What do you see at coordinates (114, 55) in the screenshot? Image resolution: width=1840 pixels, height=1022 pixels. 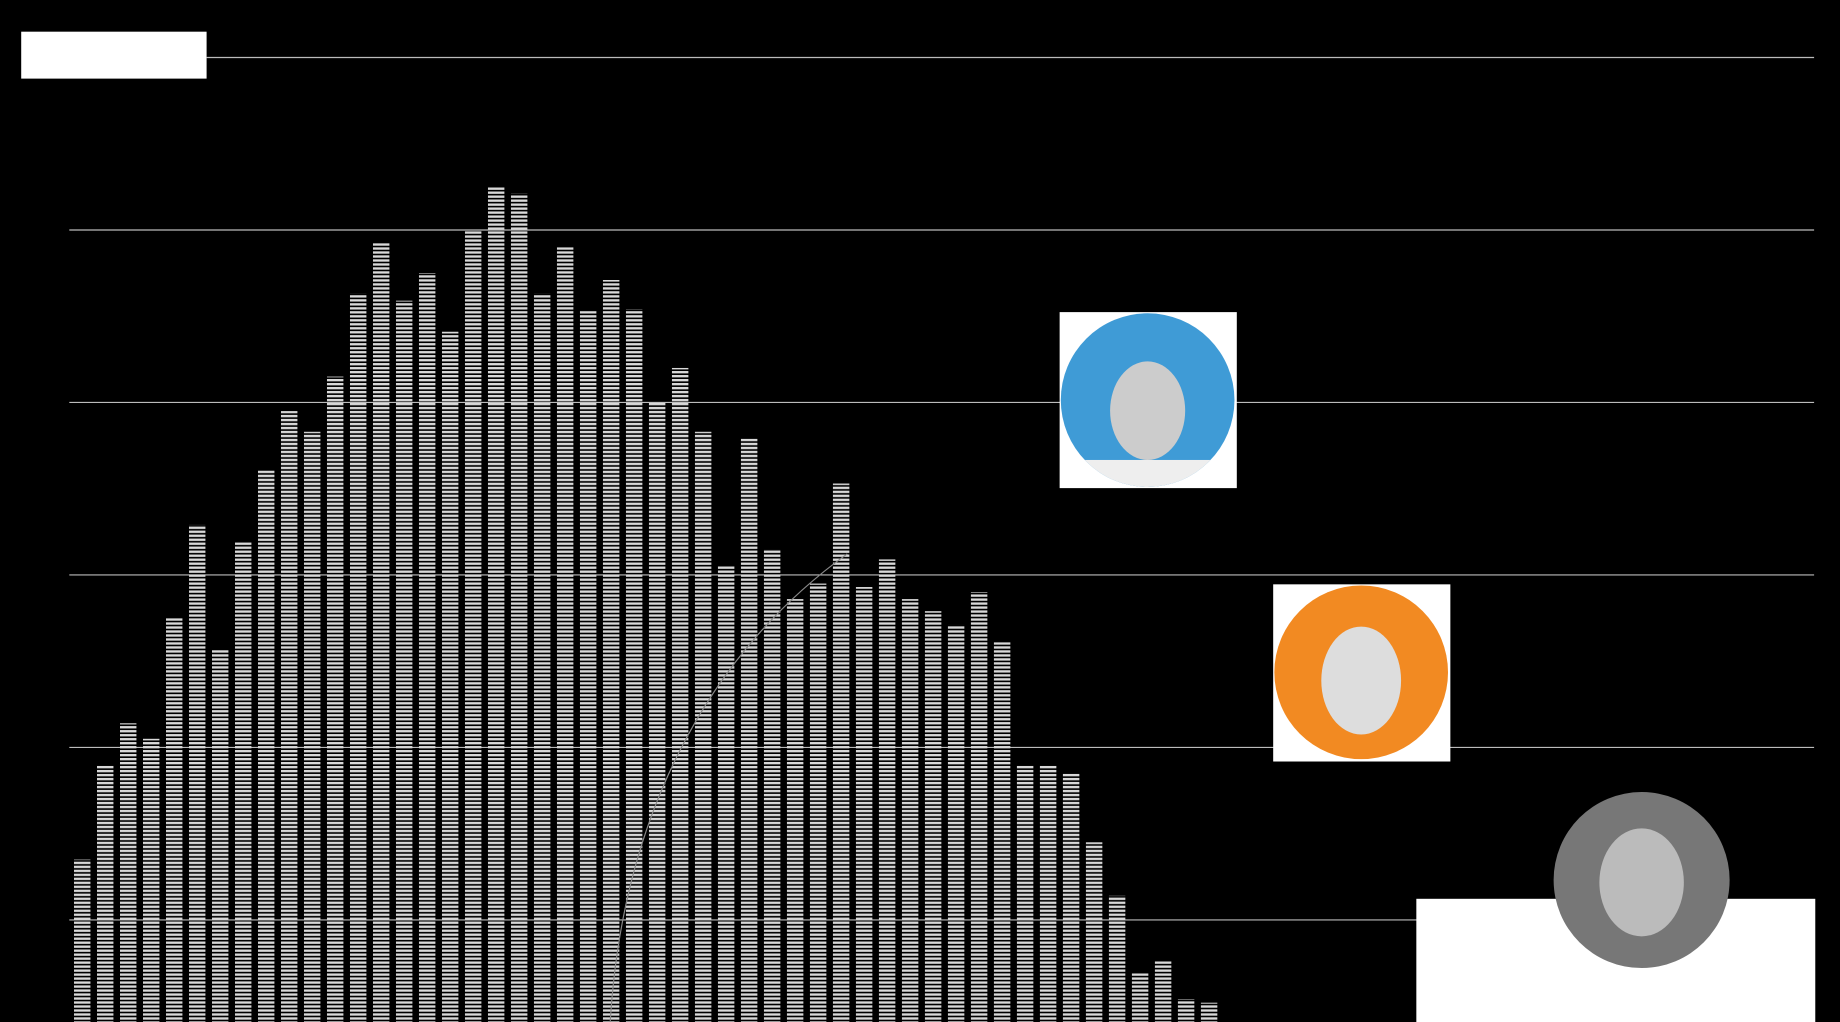 I see `label-box` at bounding box center [114, 55].